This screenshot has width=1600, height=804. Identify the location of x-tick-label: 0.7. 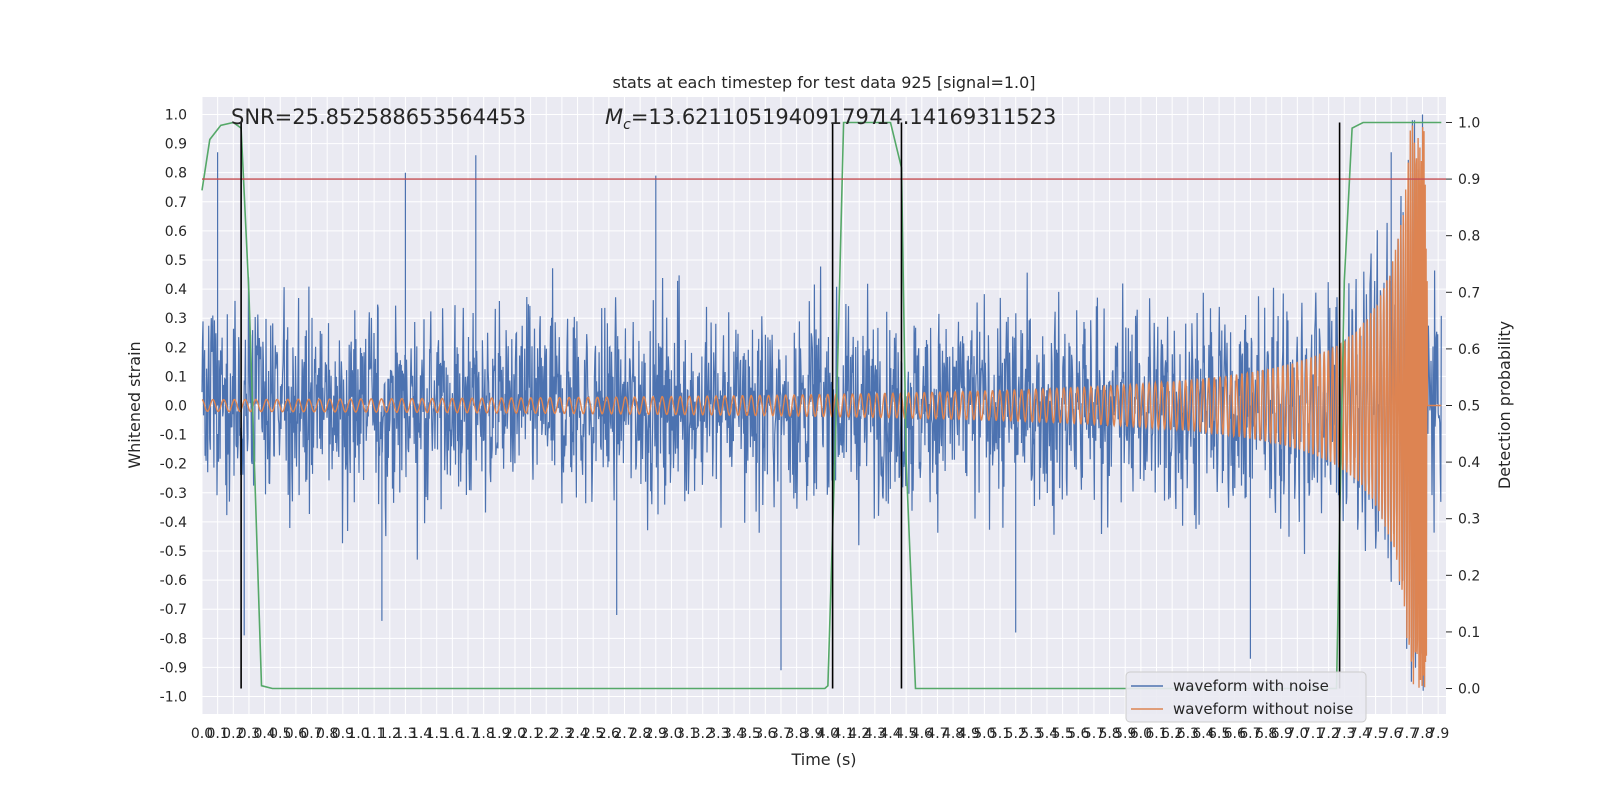
(311, 734).